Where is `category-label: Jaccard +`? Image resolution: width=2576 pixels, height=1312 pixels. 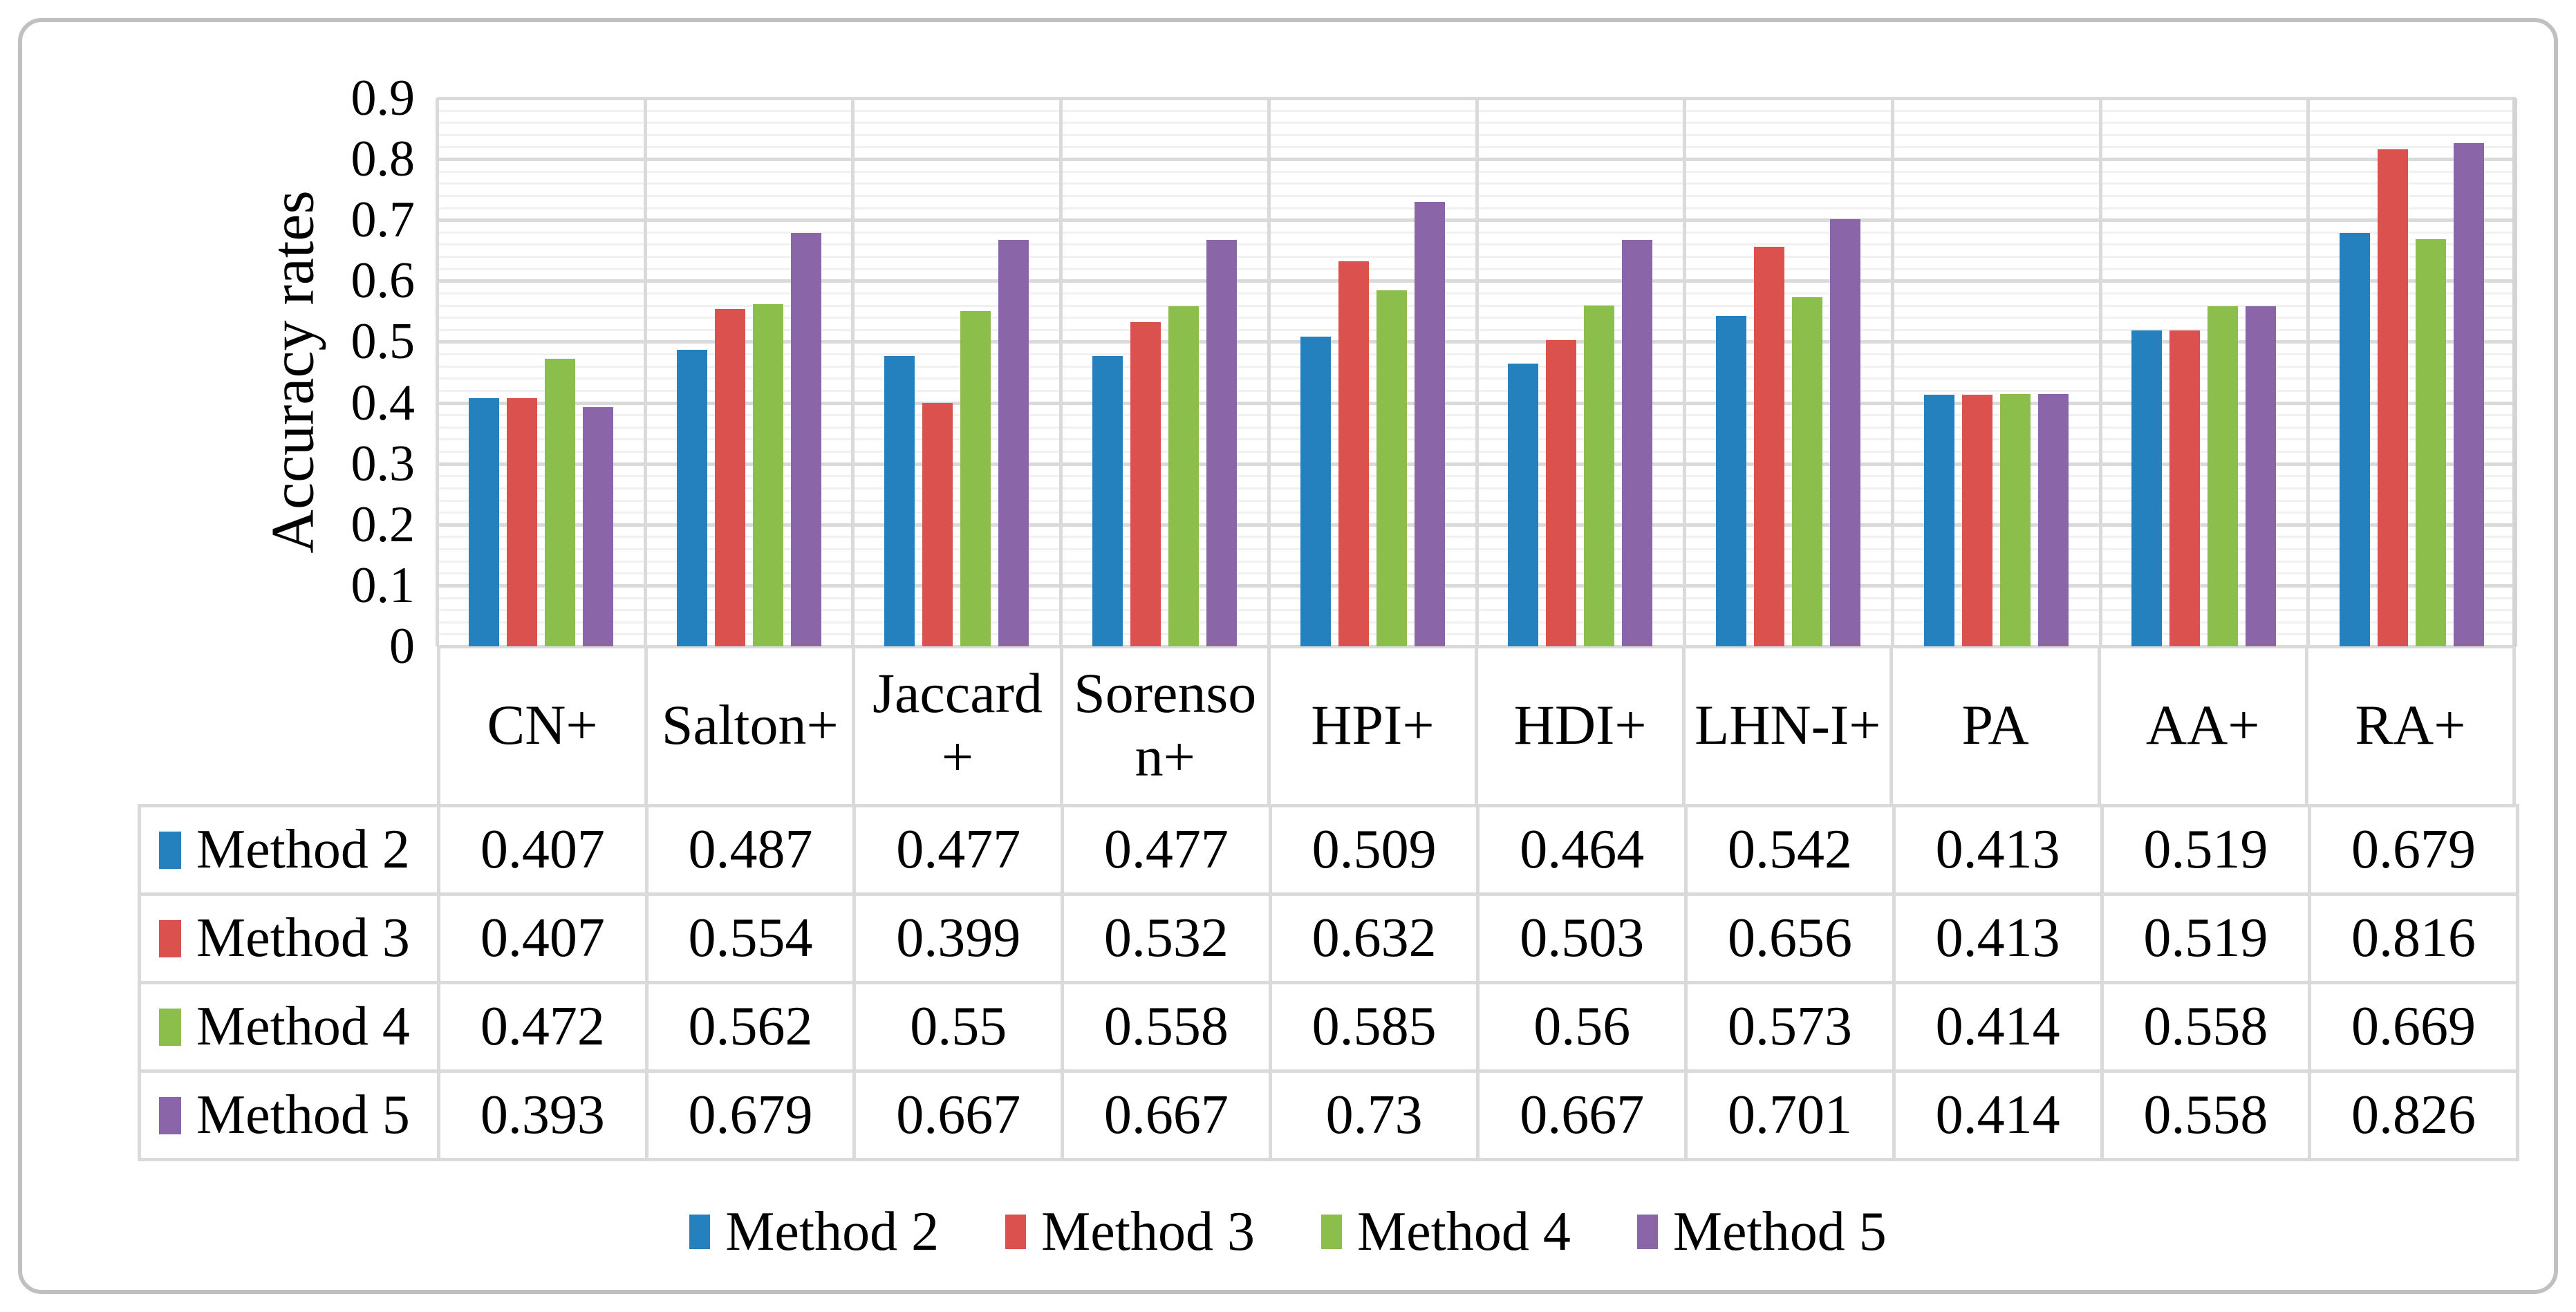 category-label: Jaccard + is located at coordinates (957, 725).